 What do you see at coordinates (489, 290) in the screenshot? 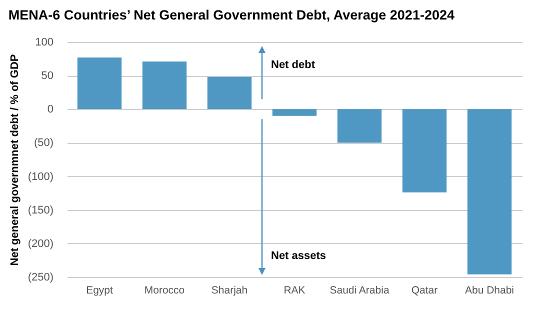
I see `x-tick-label: Abu Dhabi` at bounding box center [489, 290].